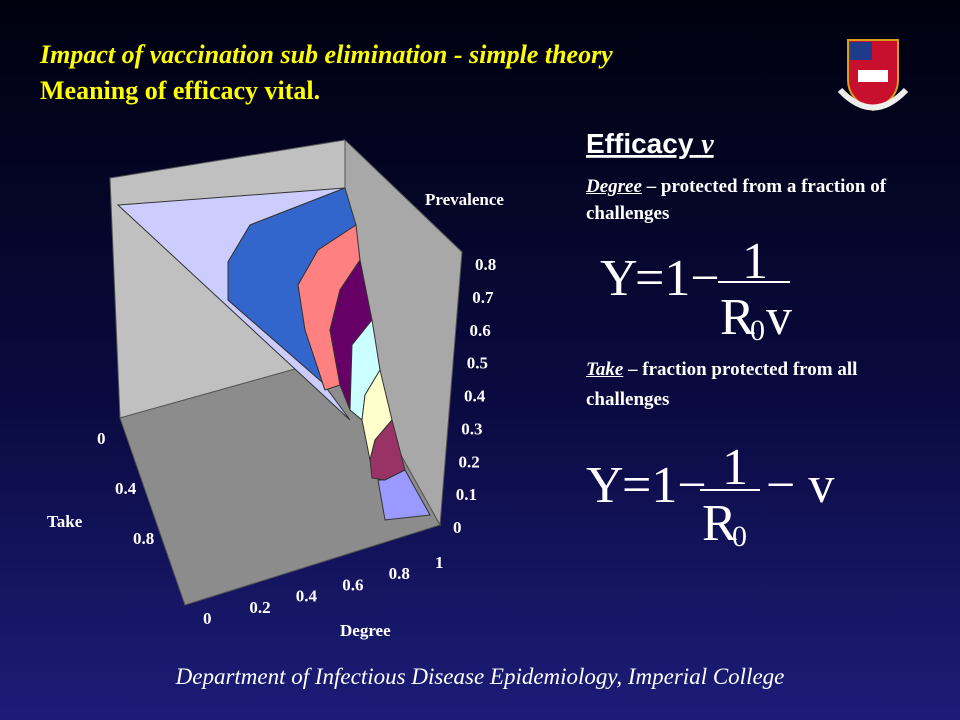  Describe the element at coordinates (65, 521) in the screenshot. I see `take-axis-label: Take` at that location.